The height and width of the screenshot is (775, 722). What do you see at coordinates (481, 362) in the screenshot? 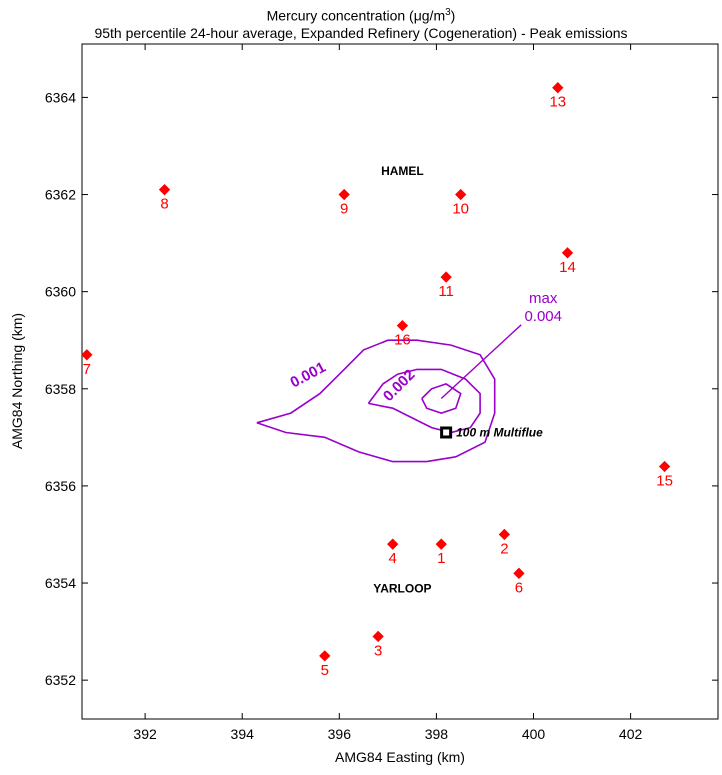
I see `max-leader-line` at bounding box center [481, 362].